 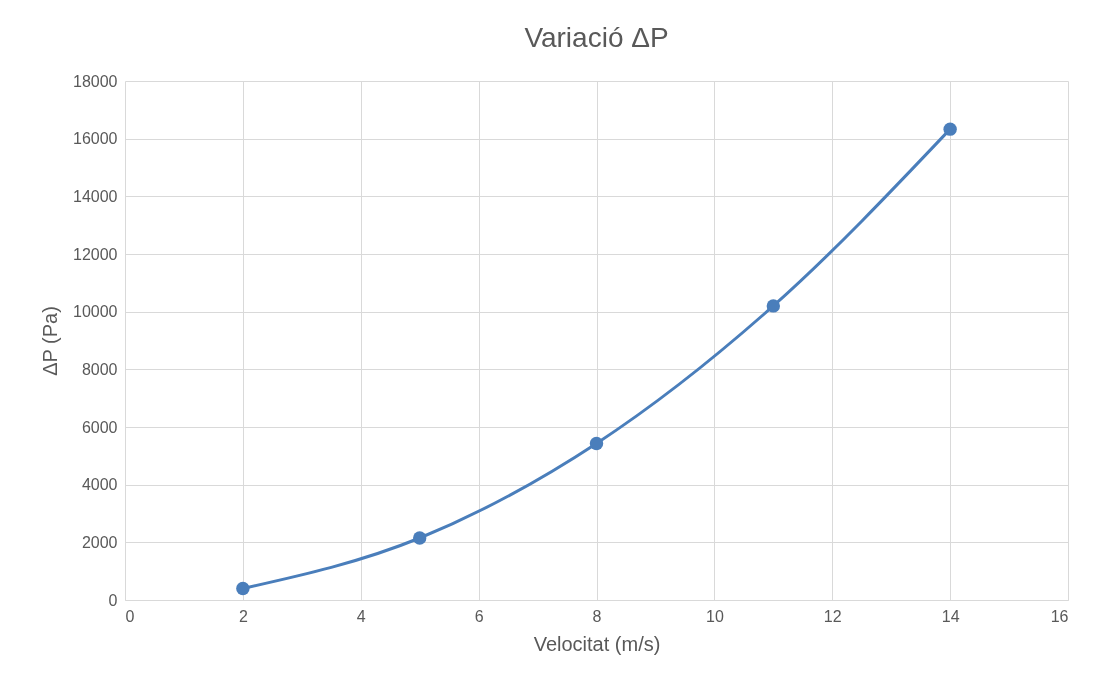 What do you see at coordinates (95, 254) in the screenshot?
I see `y-tick-label: 12000` at bounding box center [95, 254].